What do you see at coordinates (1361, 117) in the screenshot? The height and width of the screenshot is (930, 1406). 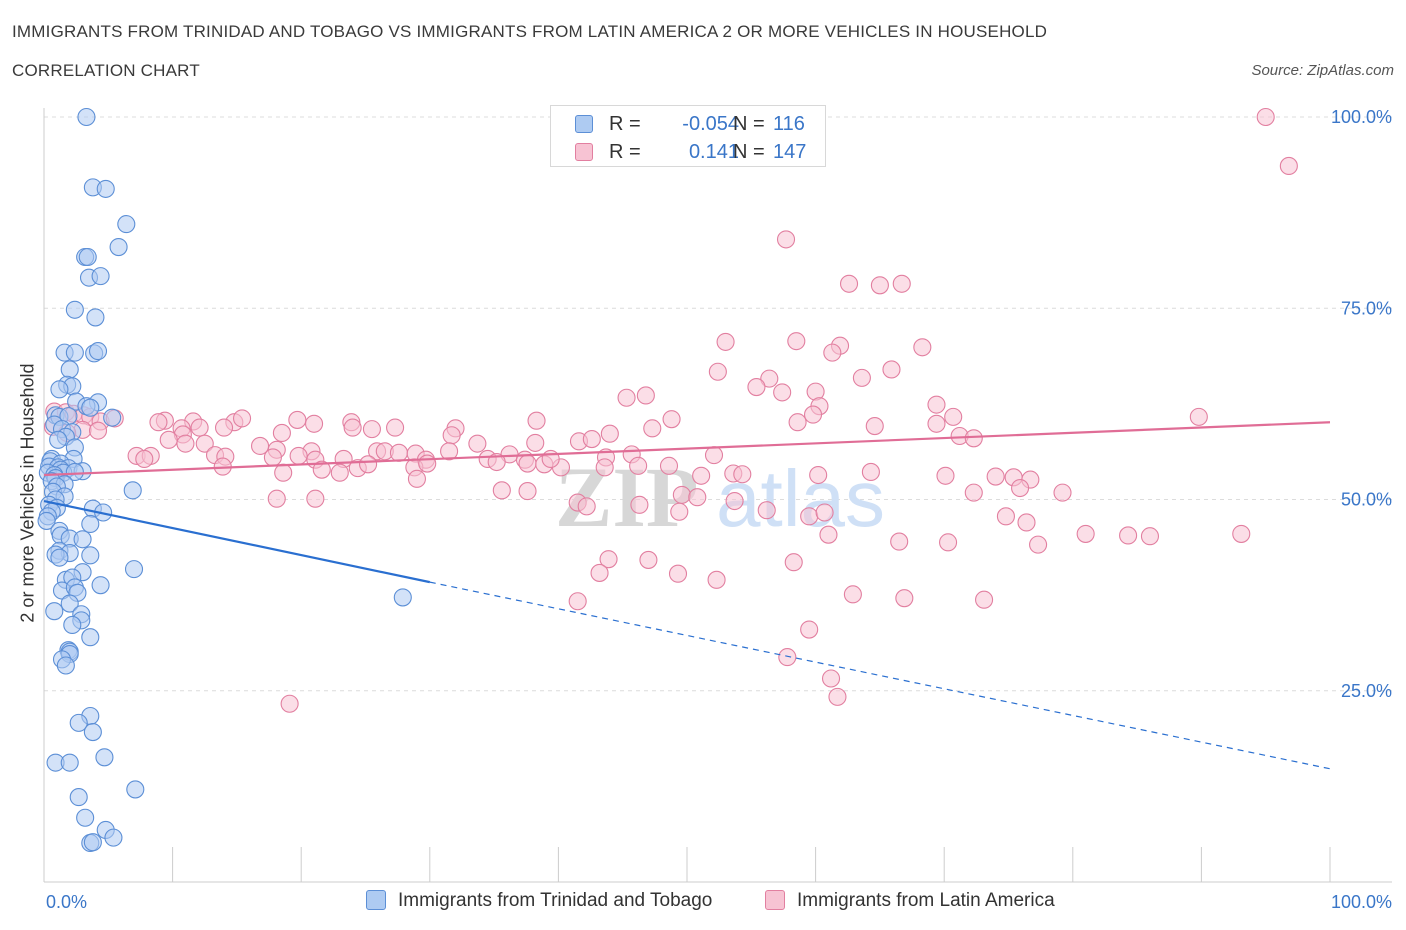 I see `y-tick-label: 100.0%` at bounding box center [1361, 117].